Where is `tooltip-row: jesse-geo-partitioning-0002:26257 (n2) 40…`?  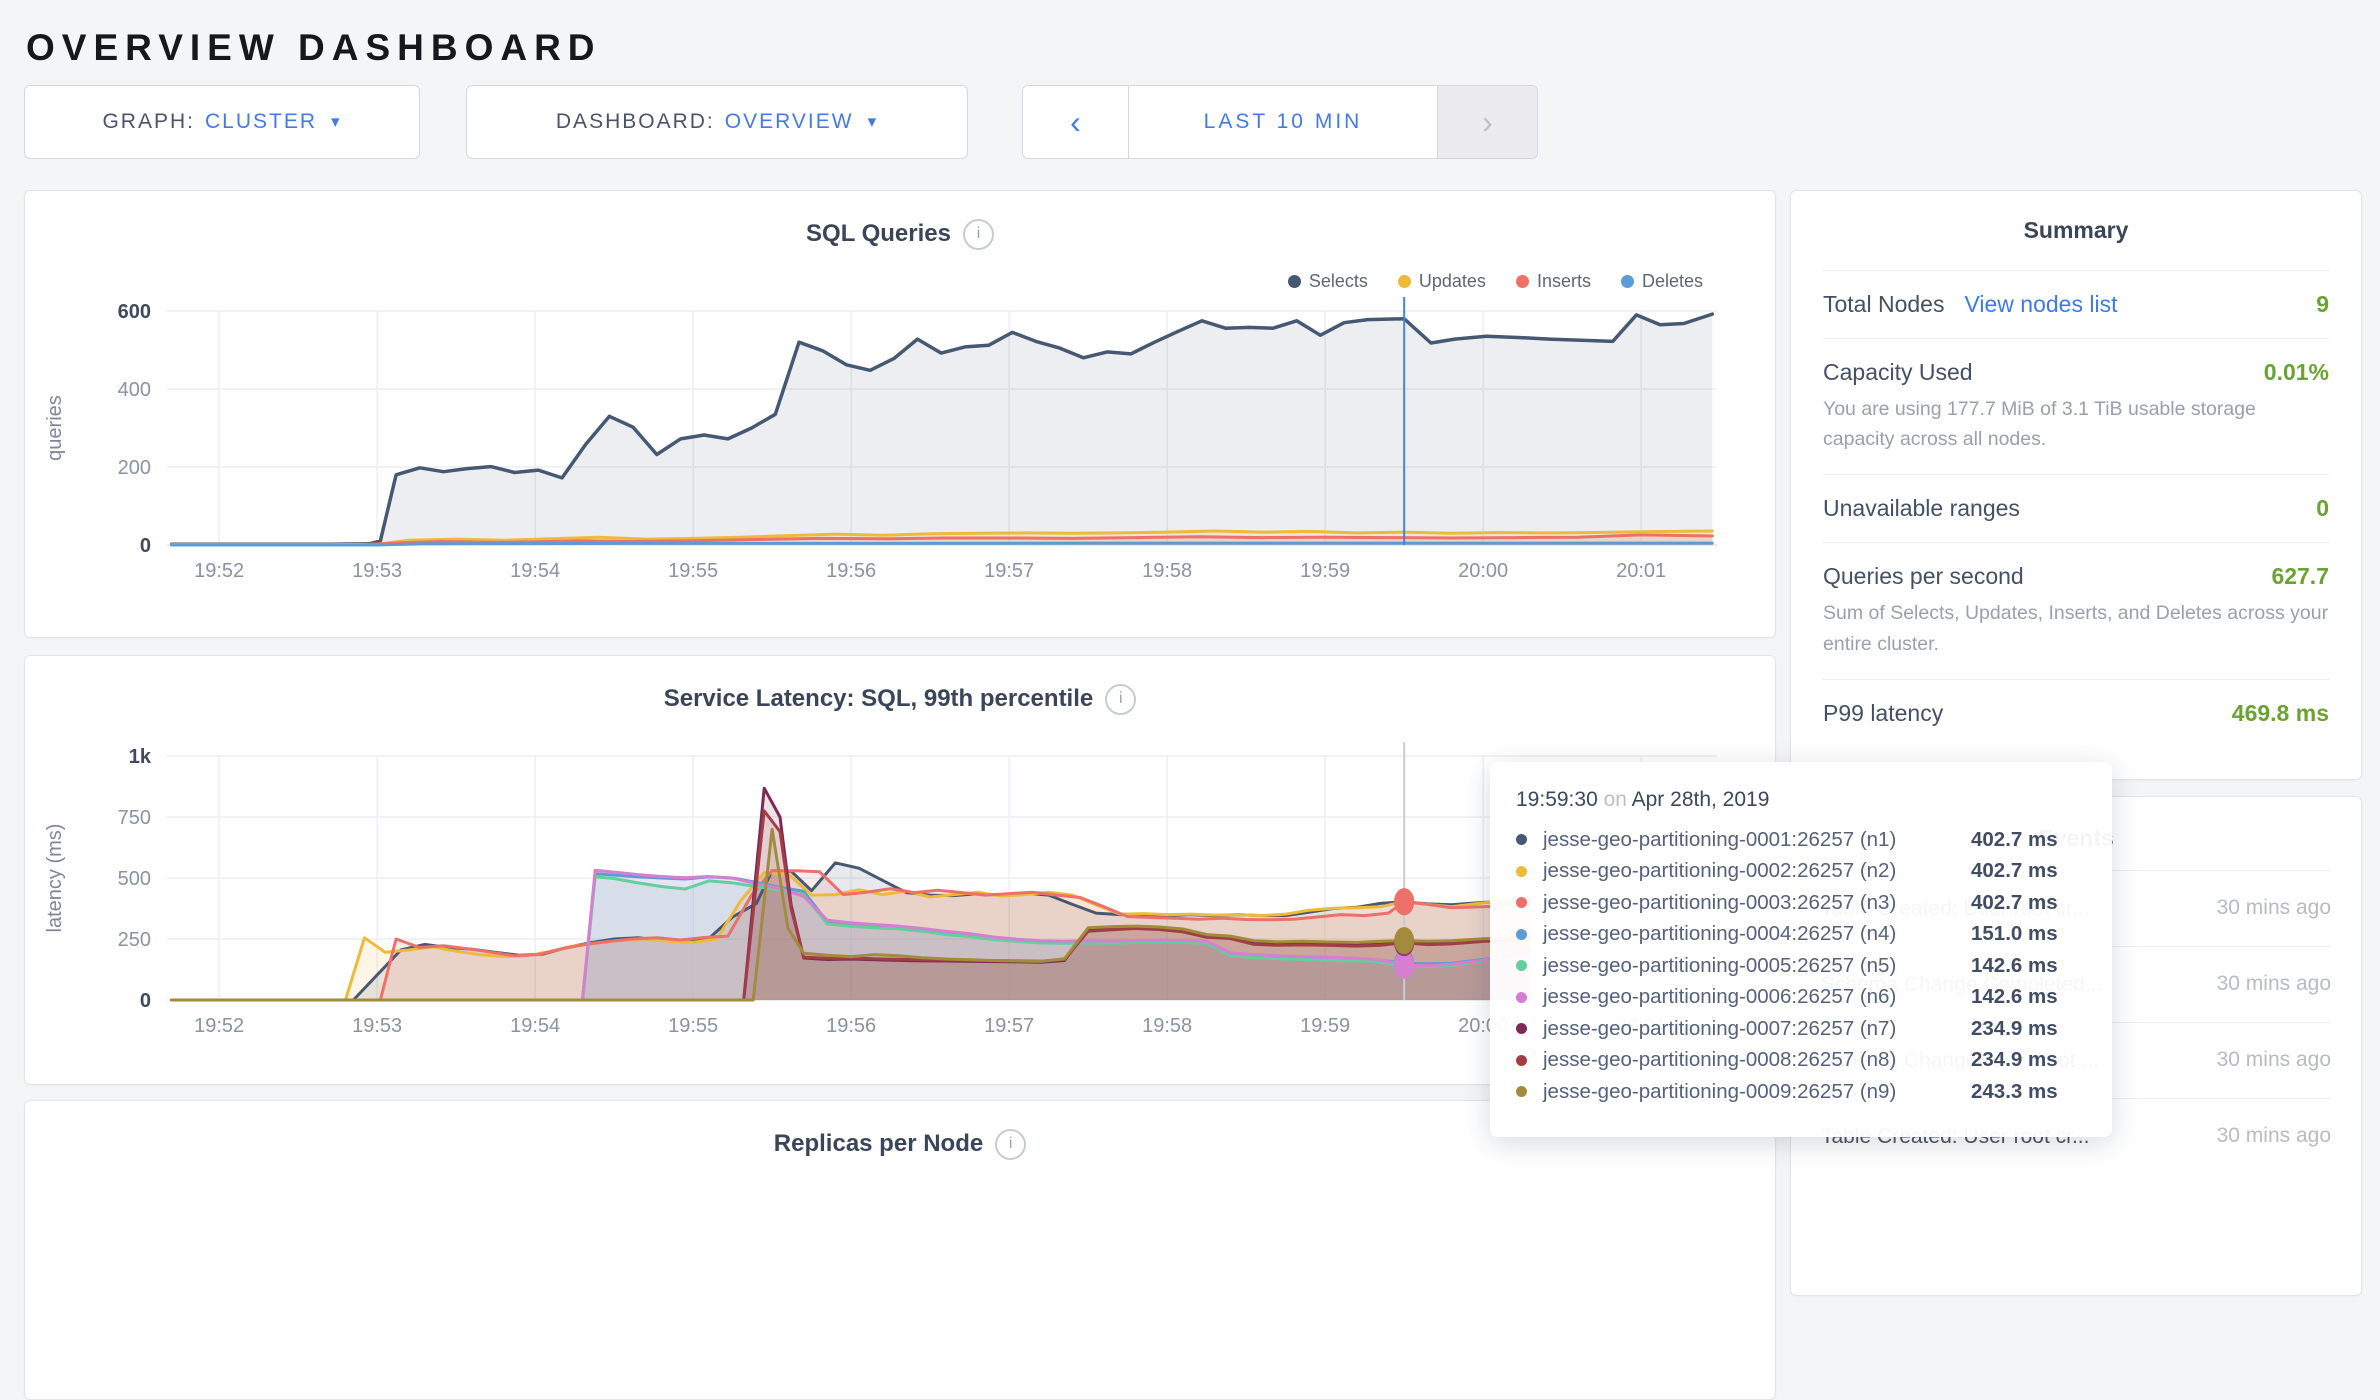
tooltip-row: jesse-geo-partitioning-0002:26257 (n2) 40… is located at coordinates (1814, 872).